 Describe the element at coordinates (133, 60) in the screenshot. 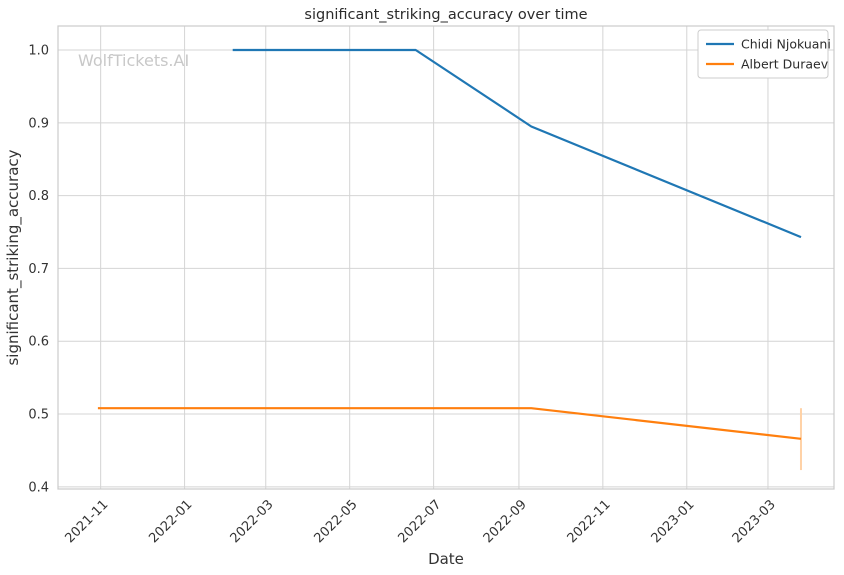

I see `watermark-text: WolfTickets.AI` at that location.